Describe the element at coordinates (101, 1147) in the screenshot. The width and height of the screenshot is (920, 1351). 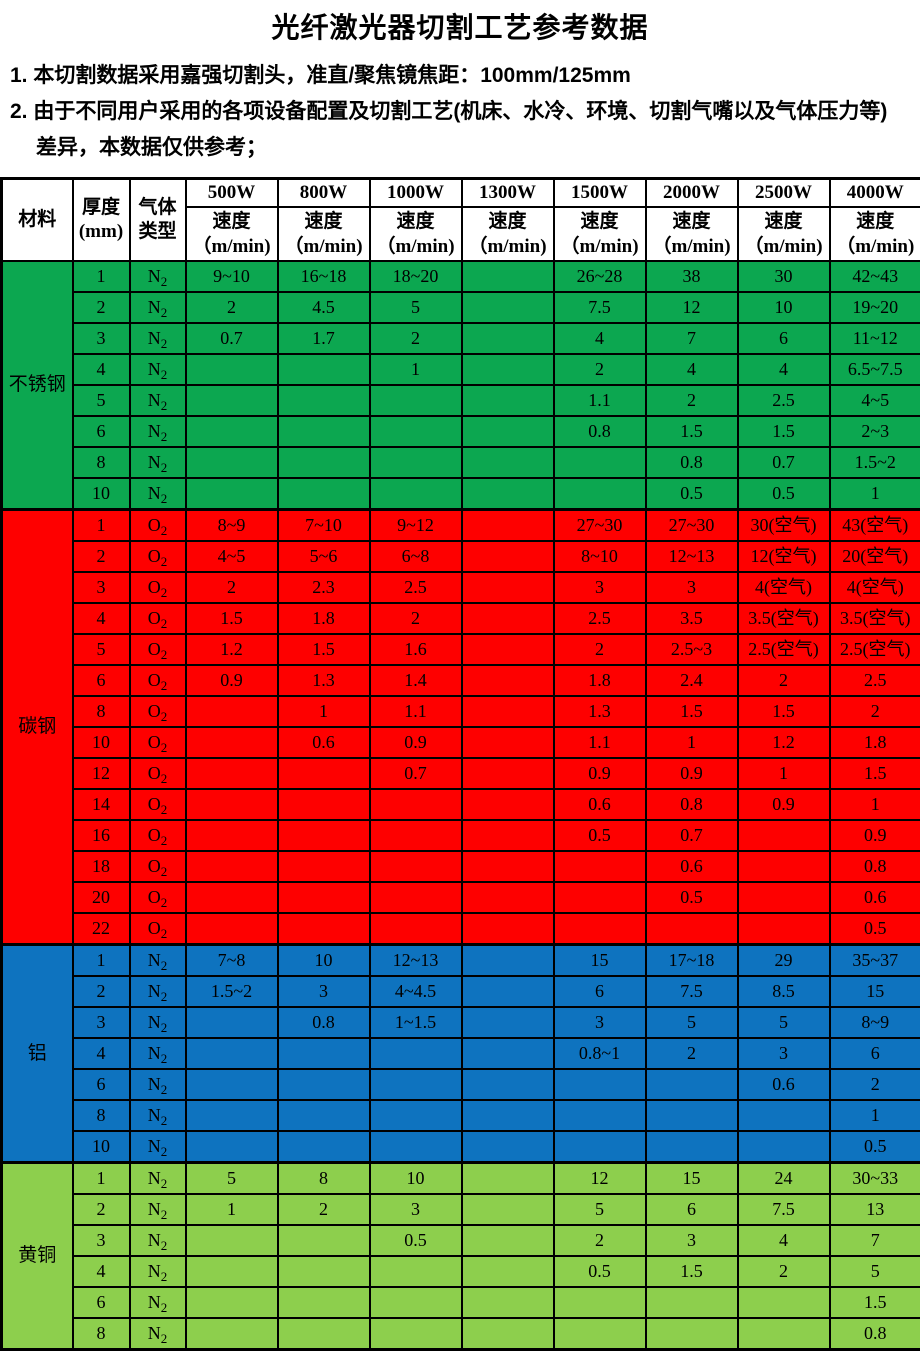
I see `thickness-cell: 10` at that location.